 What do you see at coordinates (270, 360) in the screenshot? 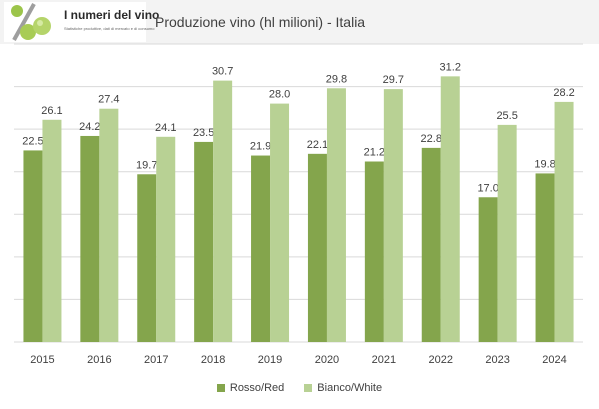
I see `x-tick-label-2019: 2019` at bounding box center [270, 360].